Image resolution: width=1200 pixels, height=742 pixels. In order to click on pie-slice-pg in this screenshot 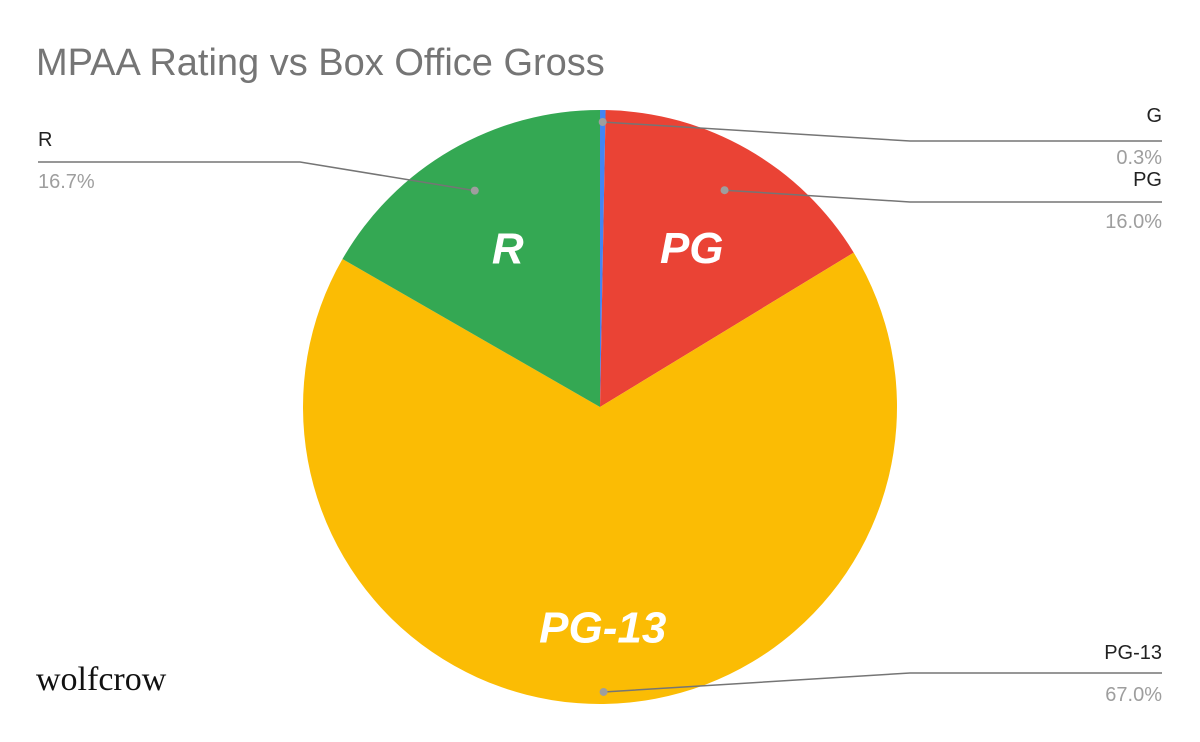, I will do `click(727, 258)`.